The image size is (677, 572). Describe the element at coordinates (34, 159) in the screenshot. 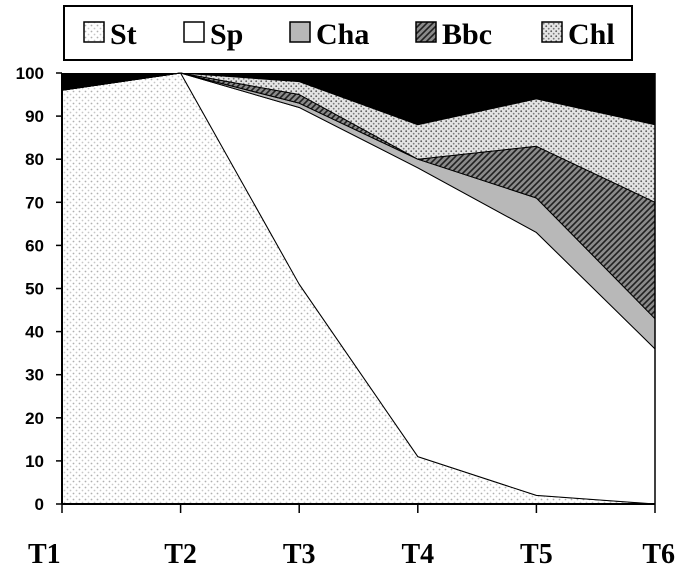

I see `y-tick-label: 80` at that location.